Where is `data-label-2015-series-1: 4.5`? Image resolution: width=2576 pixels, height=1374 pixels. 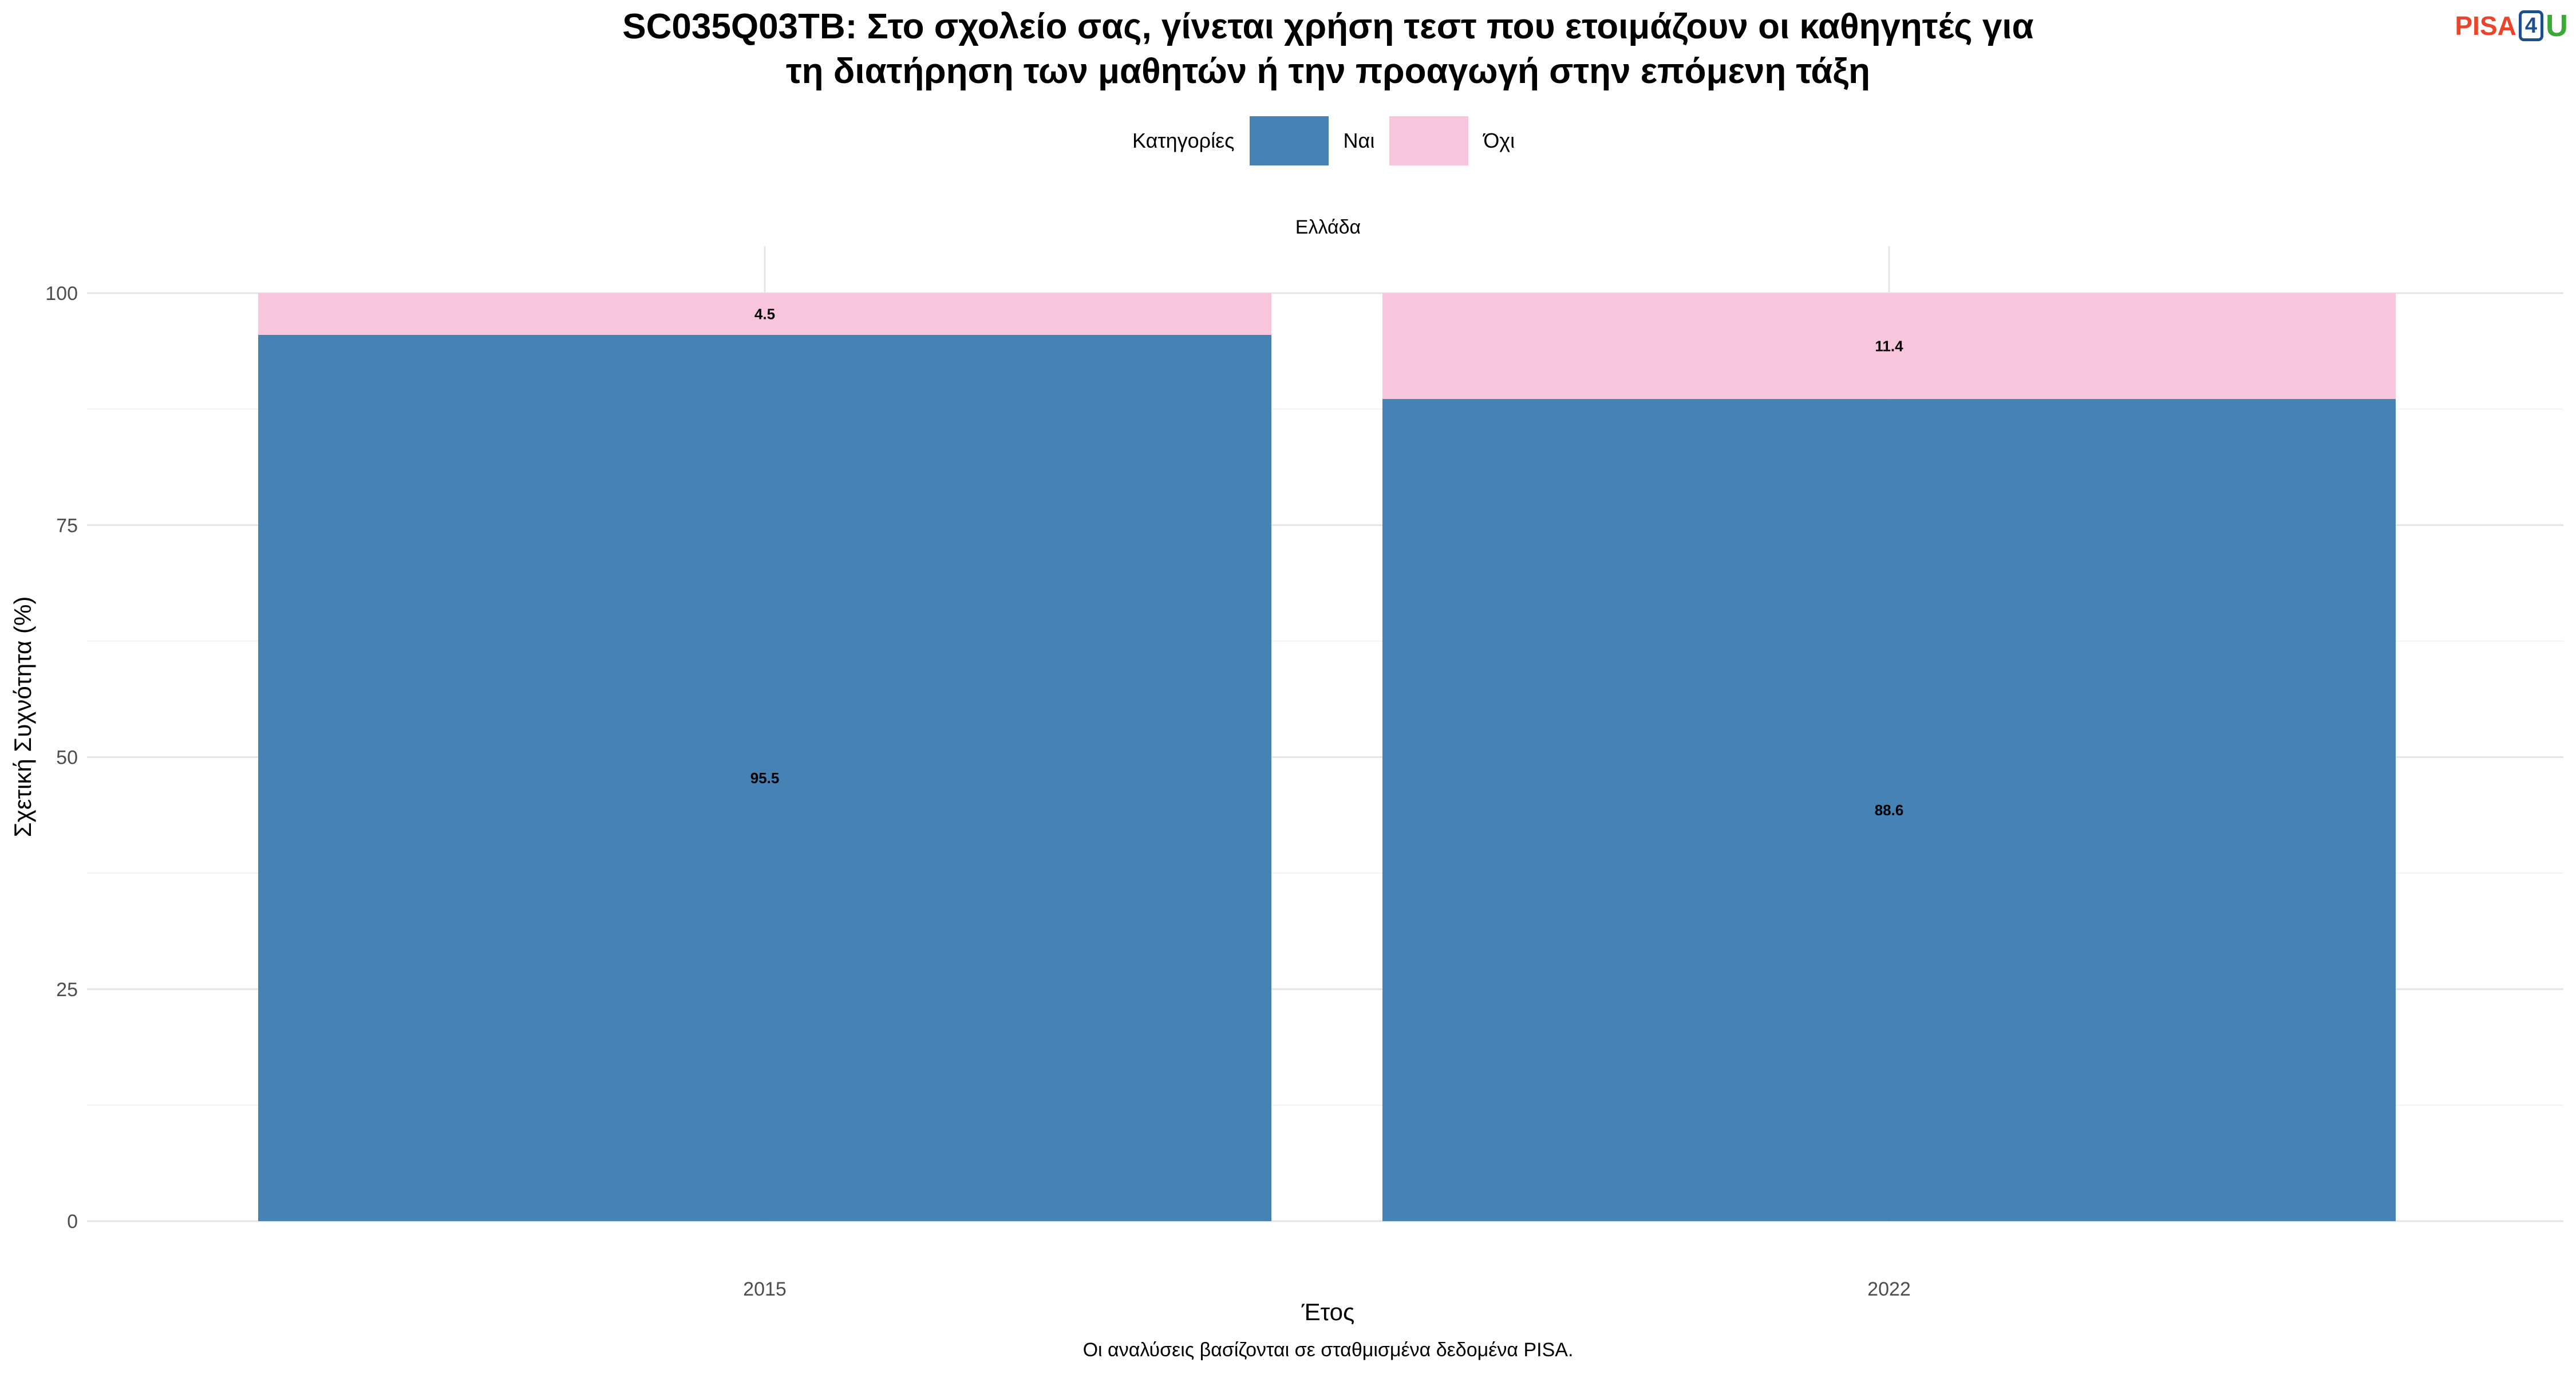
data-label-2015-series-1: 4.5 is located at coordinates (764, 313).